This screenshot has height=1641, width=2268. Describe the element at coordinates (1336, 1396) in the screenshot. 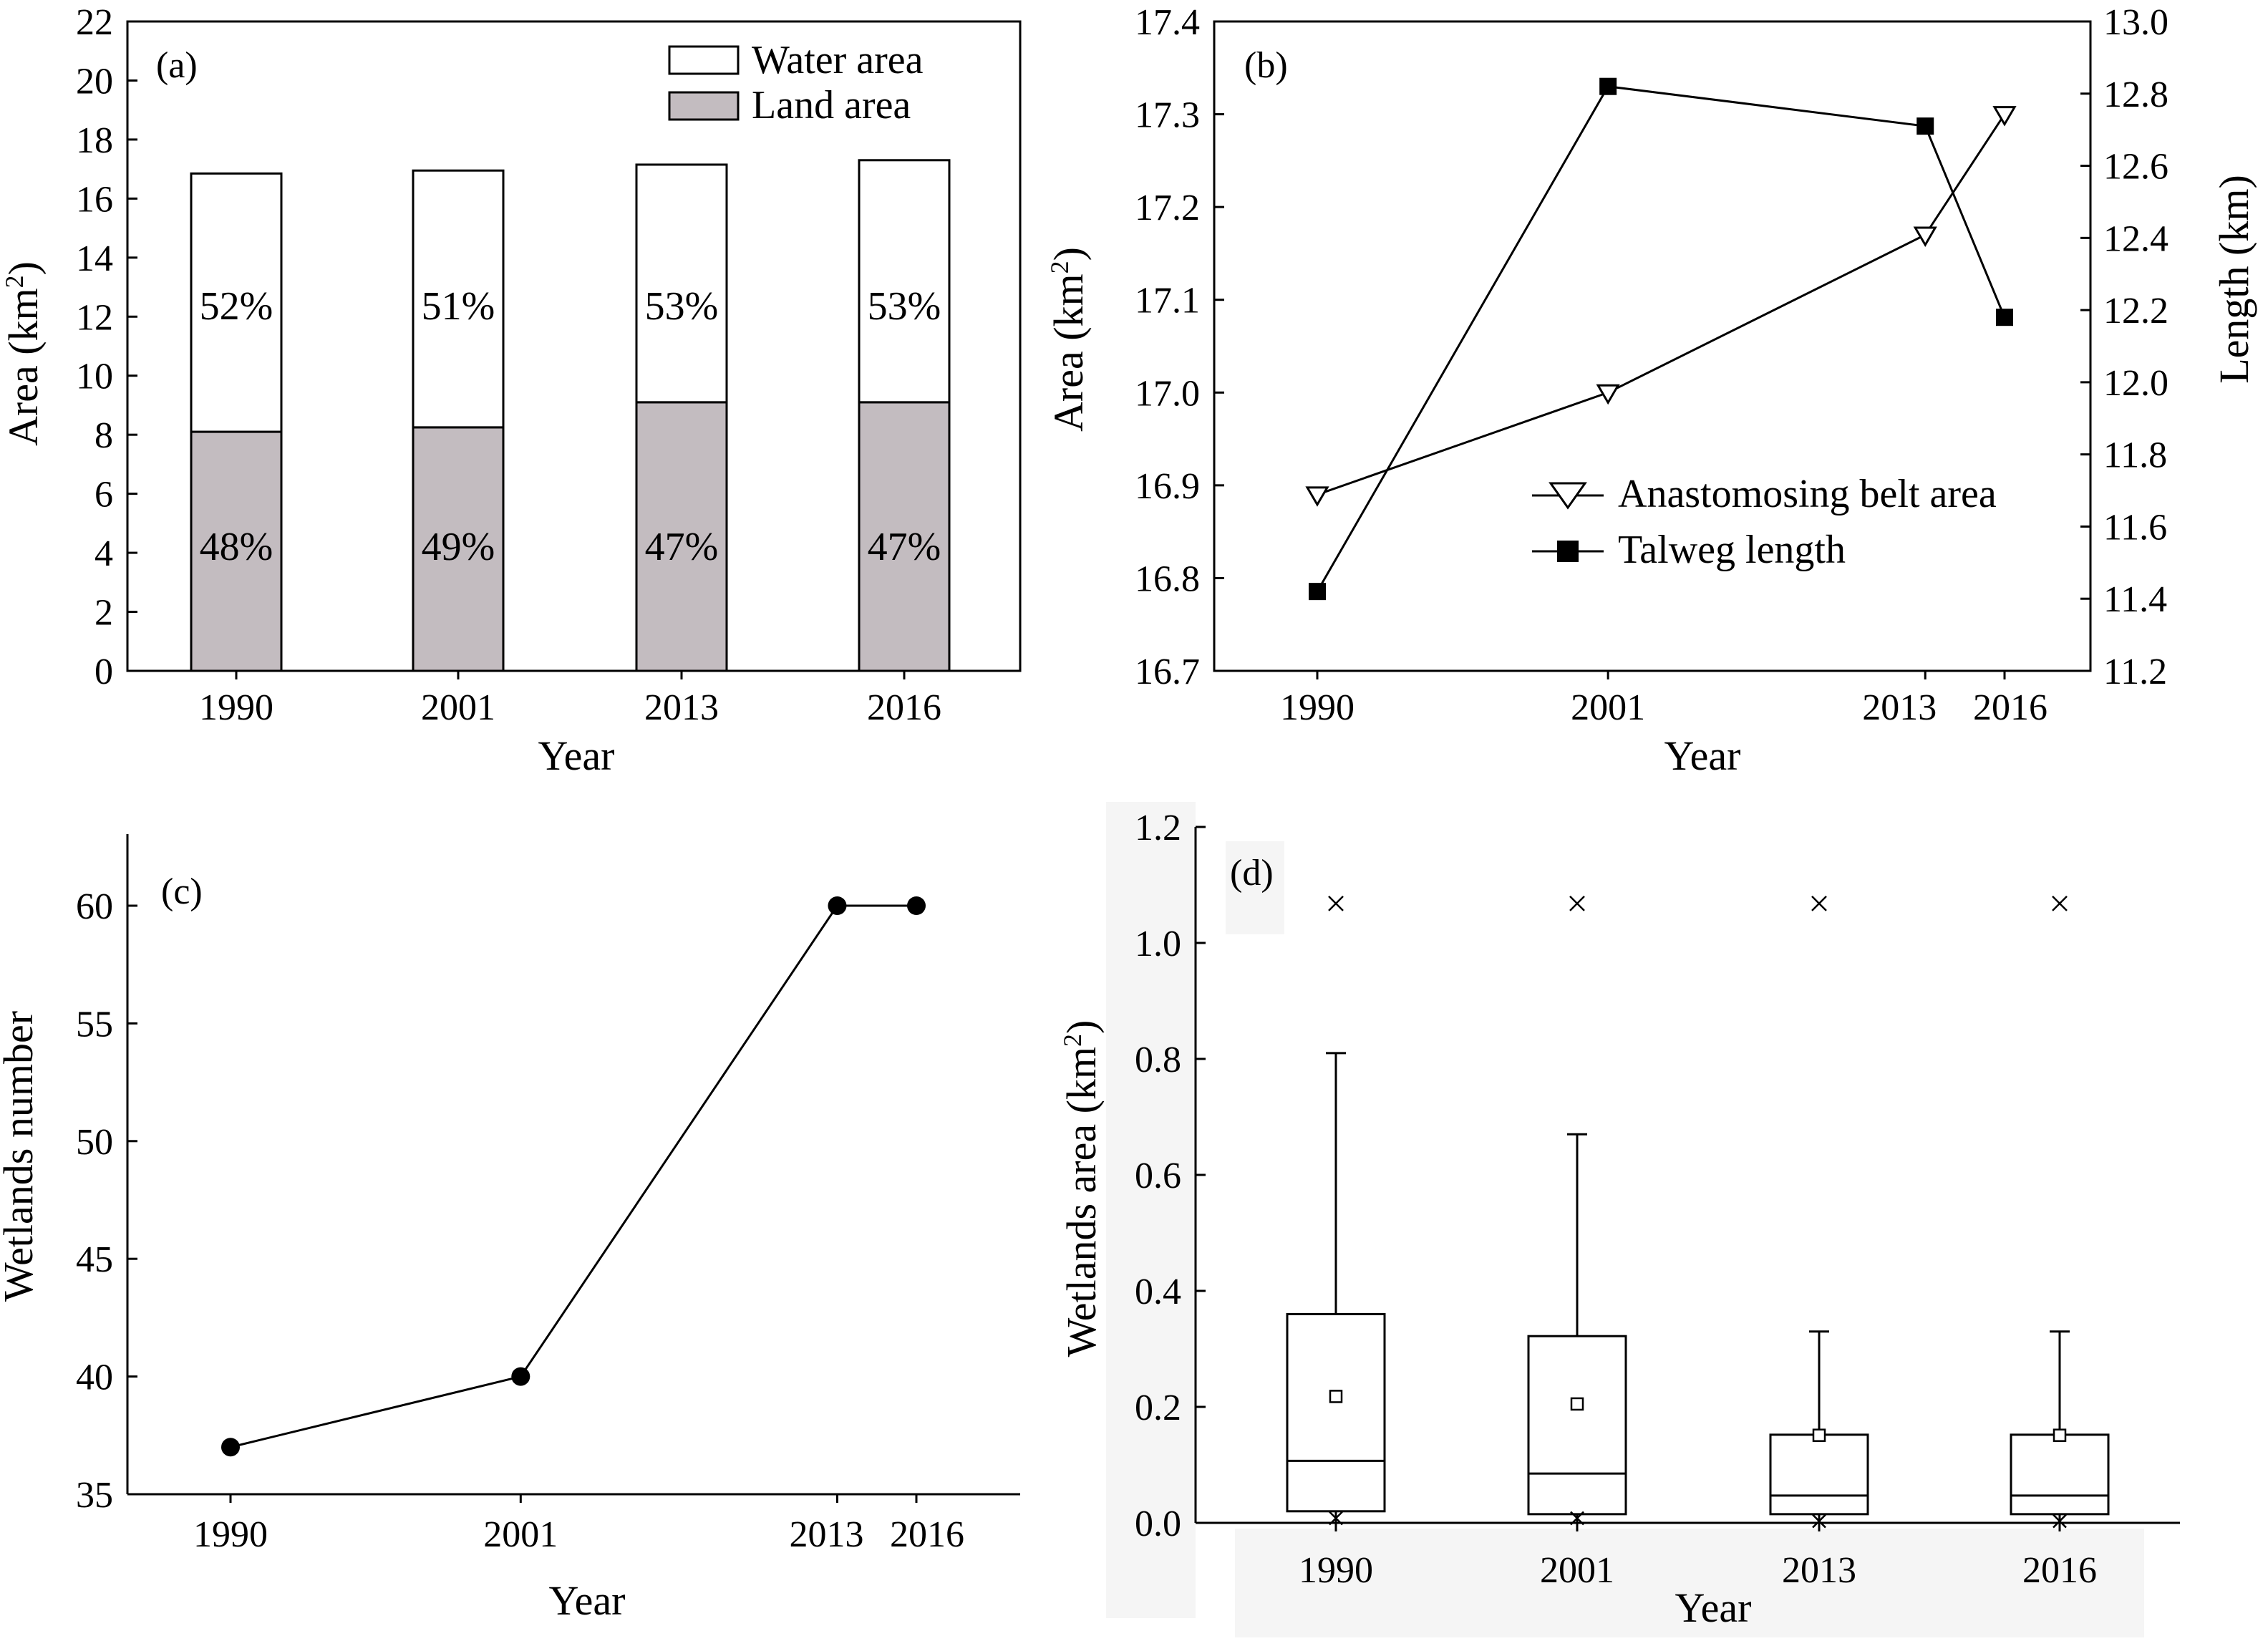

I see `mean-marker-1990` at that location.